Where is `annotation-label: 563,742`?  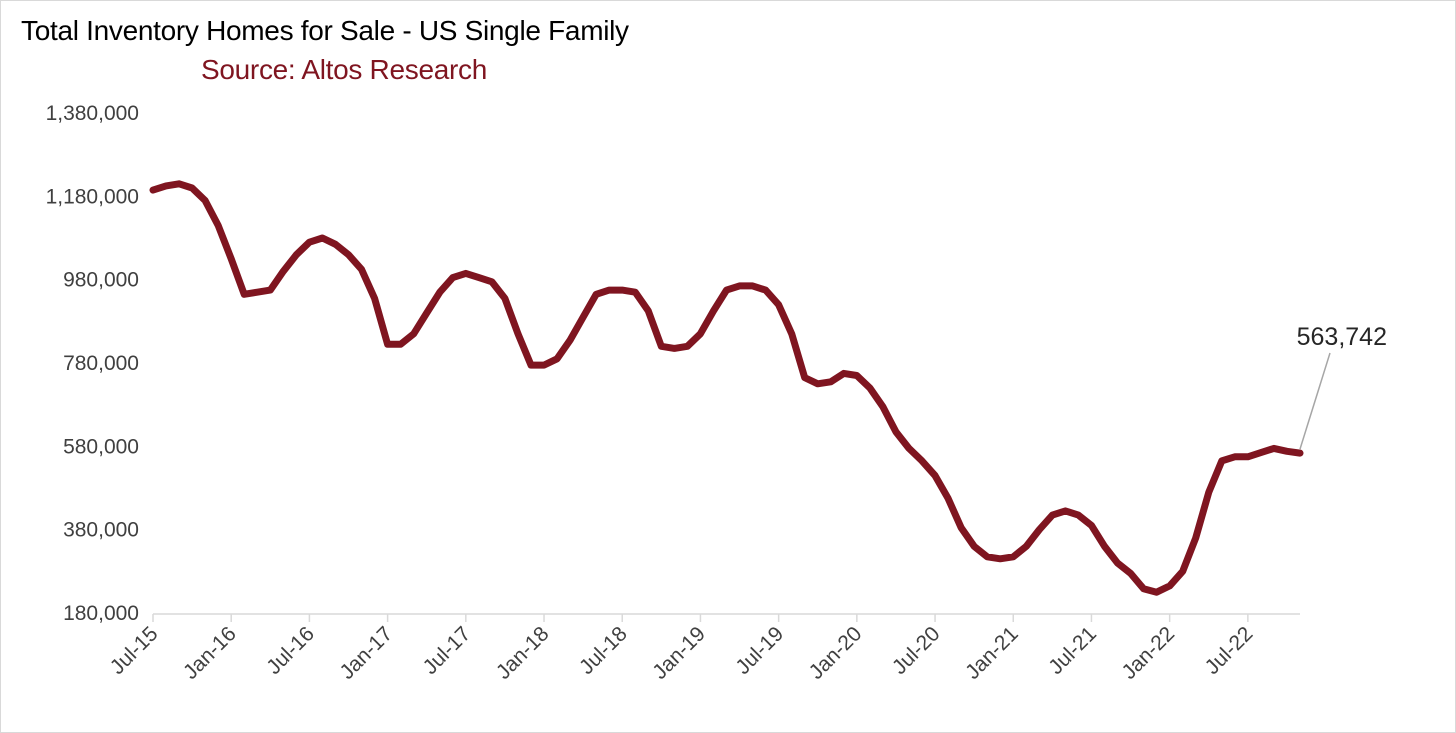
annotation-label: 563,742 is located at coordinates (1342, 337).